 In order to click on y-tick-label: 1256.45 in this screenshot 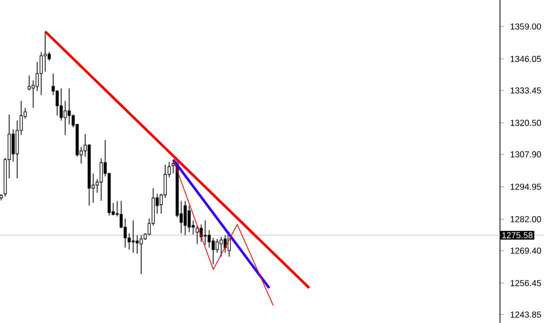, I will do `click(525, 283)`.